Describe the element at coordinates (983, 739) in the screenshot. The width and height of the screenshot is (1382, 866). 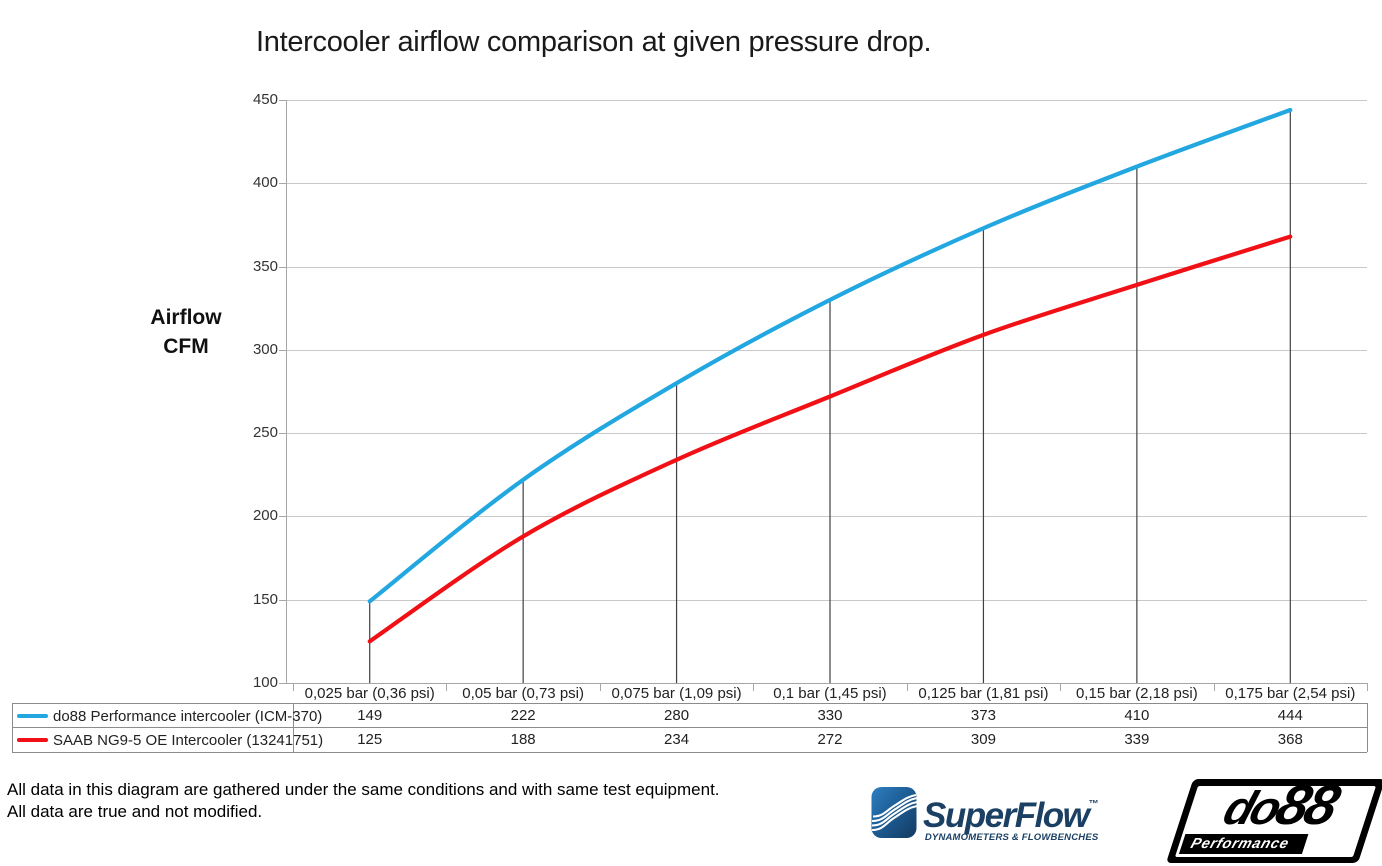
I see `table-value: 309` at that location.